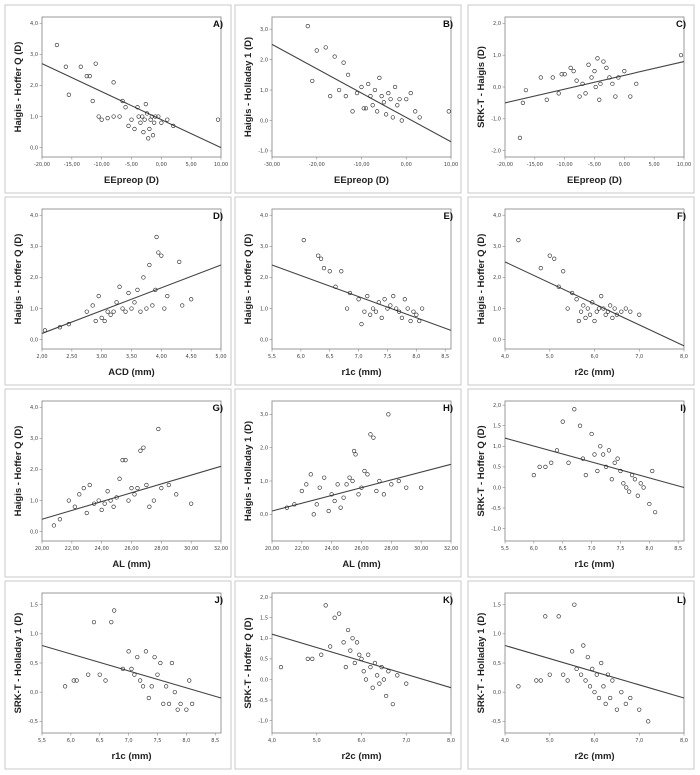  What do you see at coordinates (449, 216) in the screenshot?
I see `panel-label: E)` at bounding box center [449, 216].